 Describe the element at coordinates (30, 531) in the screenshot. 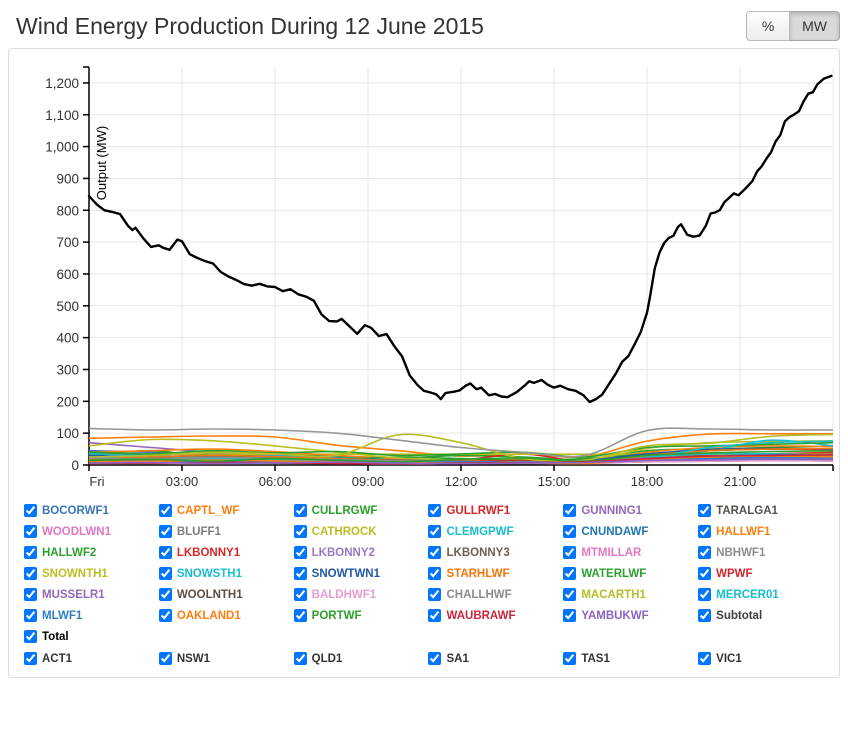

I see `checkbox-WOODLWN1` at that location.